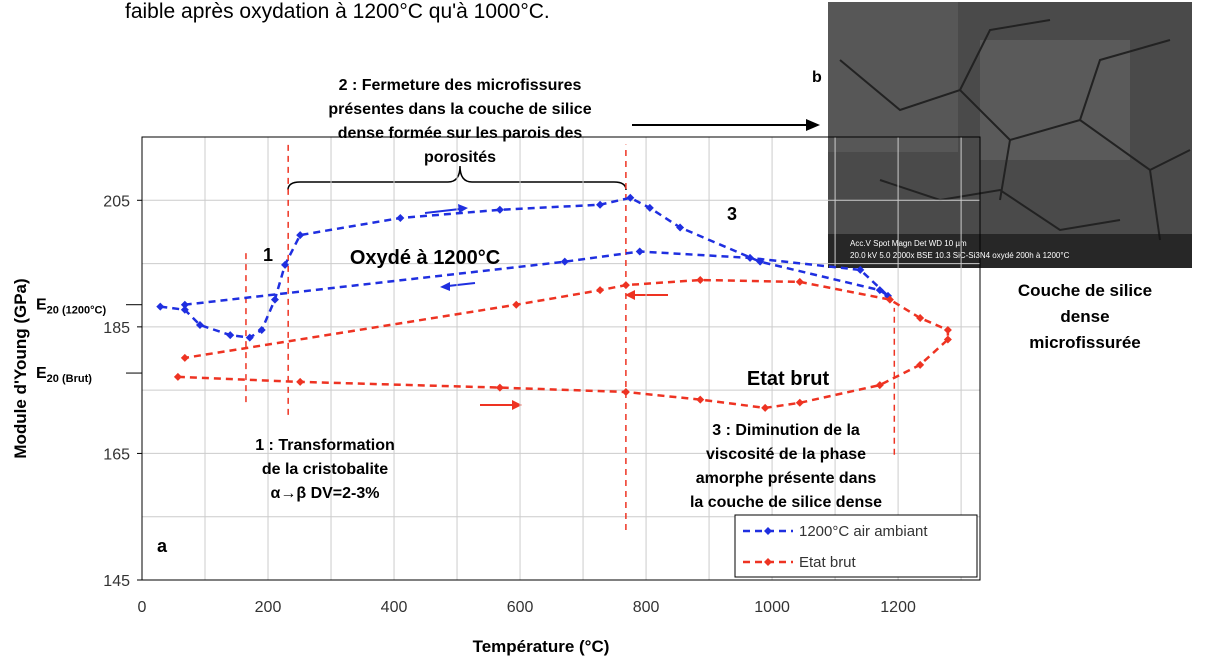  What do you see at coordinates (457, 178) in the screenshot?
I see `brace` at bounding box center [457, 178].